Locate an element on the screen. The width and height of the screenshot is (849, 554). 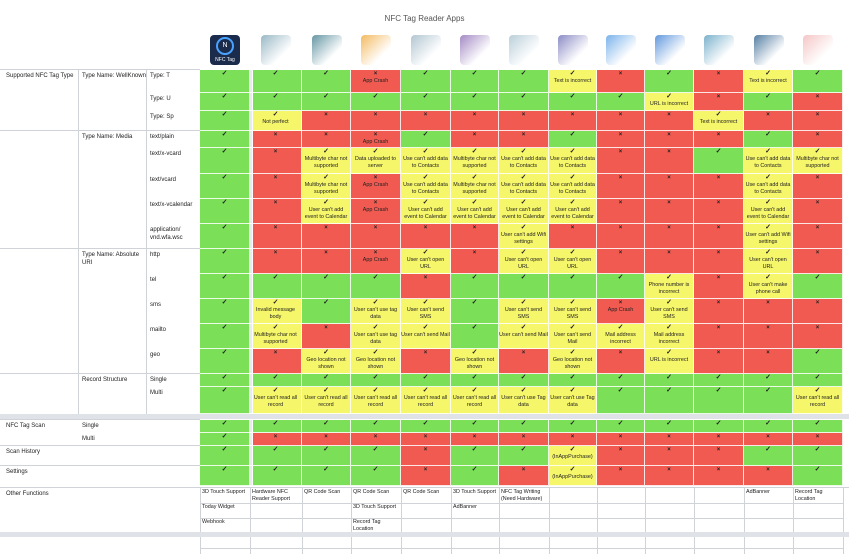
result-cell: ✓ (InAppPurchase) is located at coordinates (573, 476).